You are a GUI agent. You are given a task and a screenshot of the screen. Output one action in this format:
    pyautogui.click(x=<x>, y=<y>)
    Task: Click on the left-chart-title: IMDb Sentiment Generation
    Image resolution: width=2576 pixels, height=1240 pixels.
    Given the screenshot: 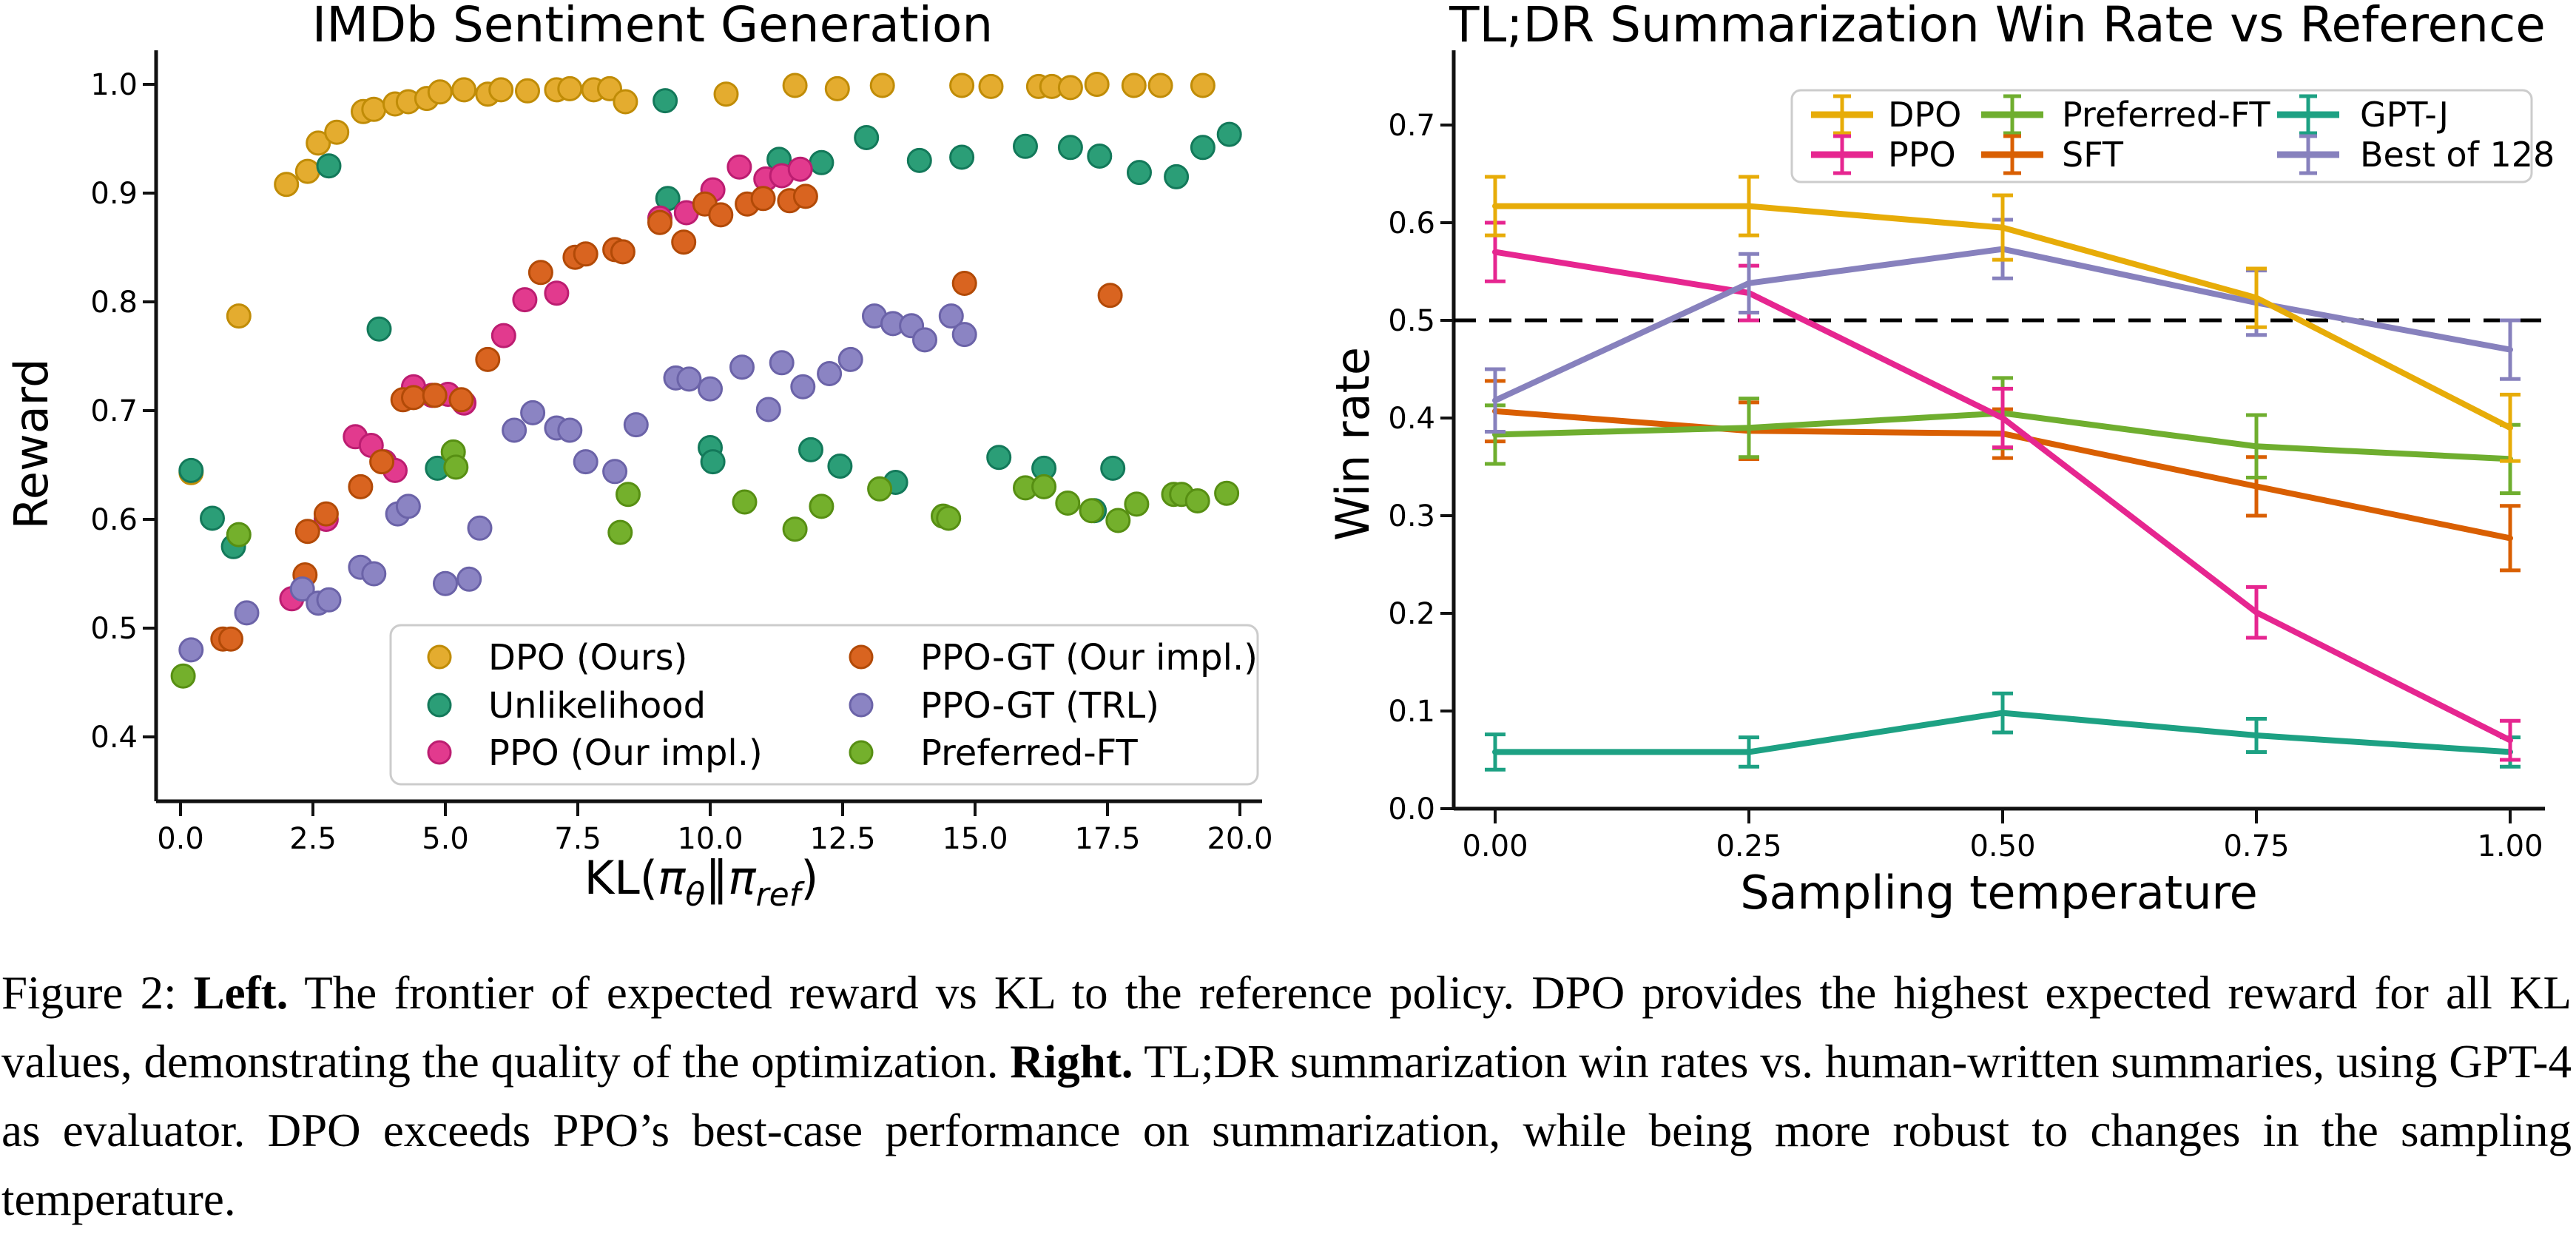 What is the action you would take?
    pyautogui.click(x=652, y=26)
    